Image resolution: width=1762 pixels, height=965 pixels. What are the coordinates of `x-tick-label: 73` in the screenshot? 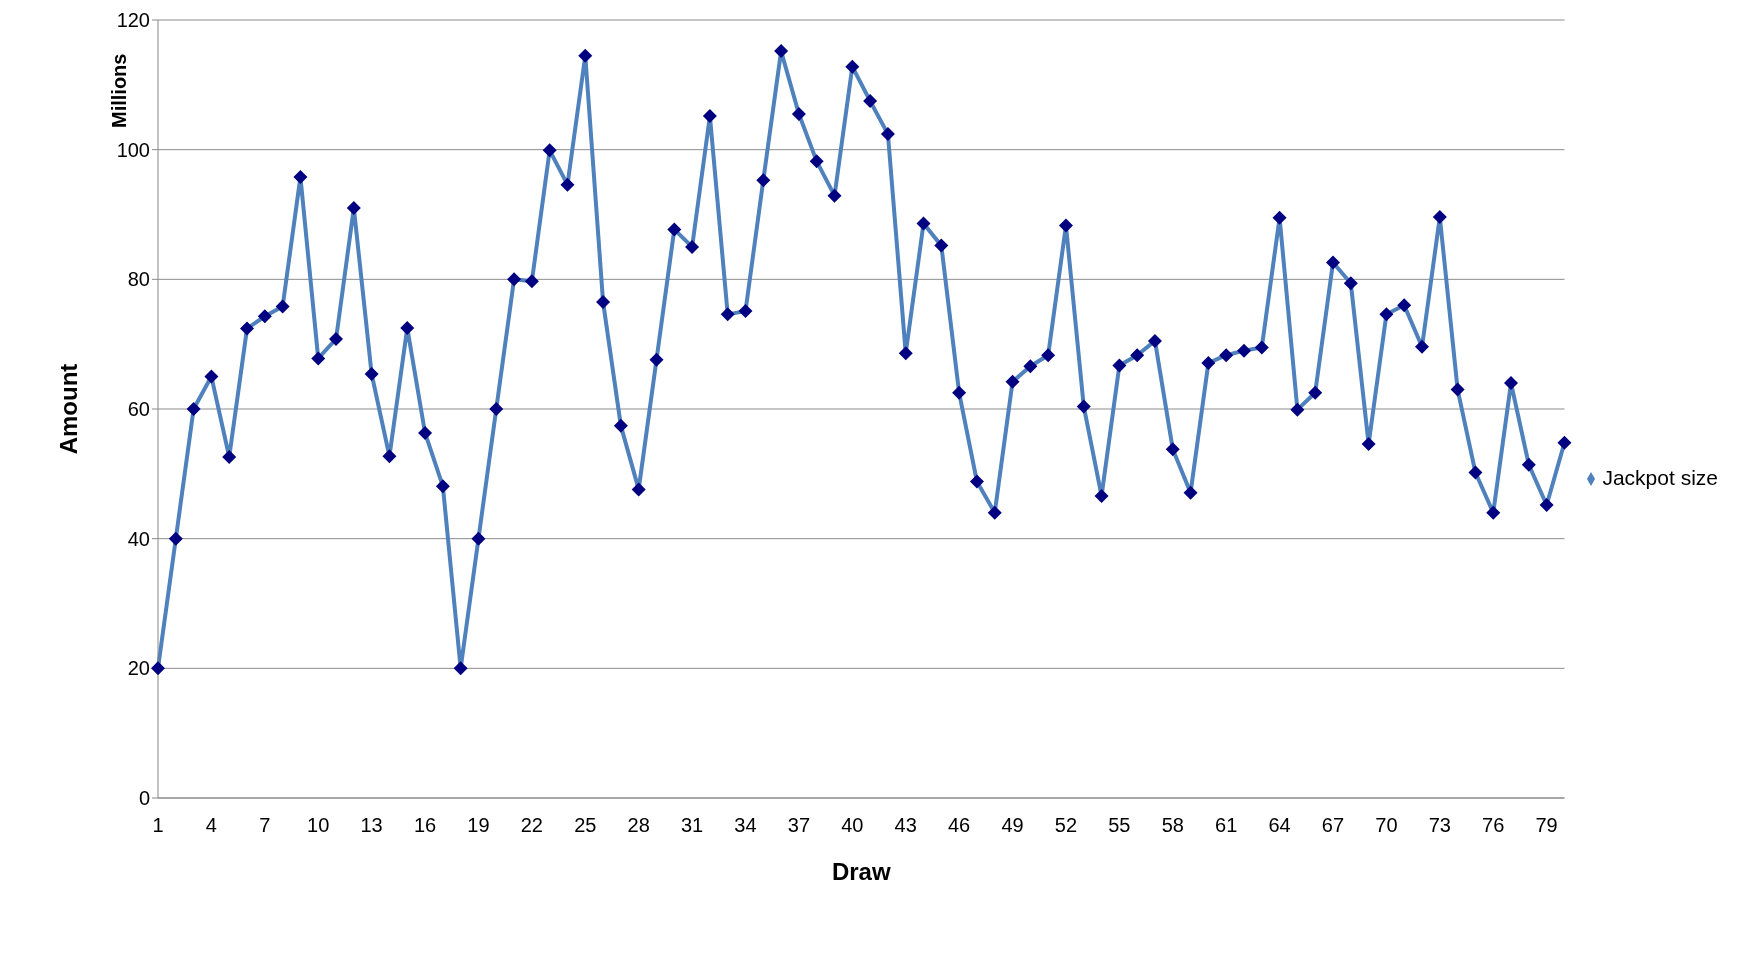 It's located at (1439, 825).